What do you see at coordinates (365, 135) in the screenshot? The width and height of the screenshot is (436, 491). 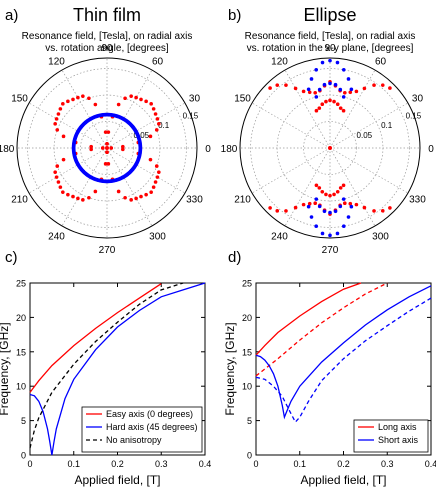 I see `b-radial-label: 0.05` at bounding box center [365, 135].